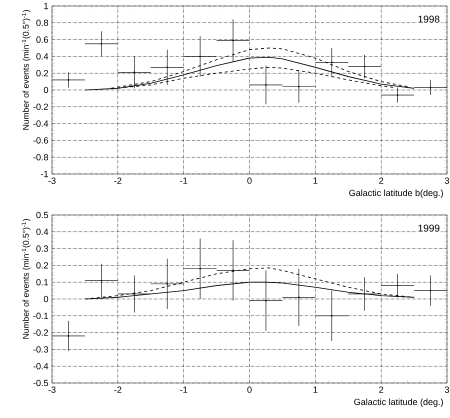  Describe the element at coordinates (40, 383) in the screenshot. I see `y-tick-label: -0.5` at that location.